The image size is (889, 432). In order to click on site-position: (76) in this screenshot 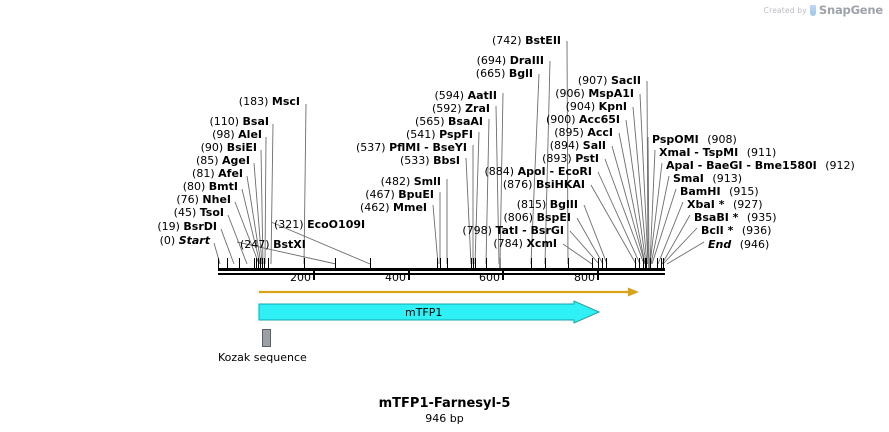, I will do `click(187, 199)`.